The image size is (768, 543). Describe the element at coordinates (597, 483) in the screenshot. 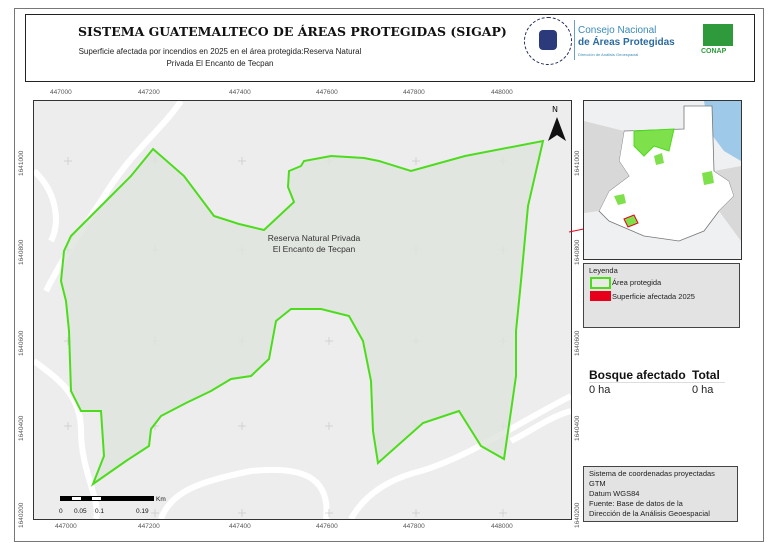

I see `info-line: GTM` at that location.